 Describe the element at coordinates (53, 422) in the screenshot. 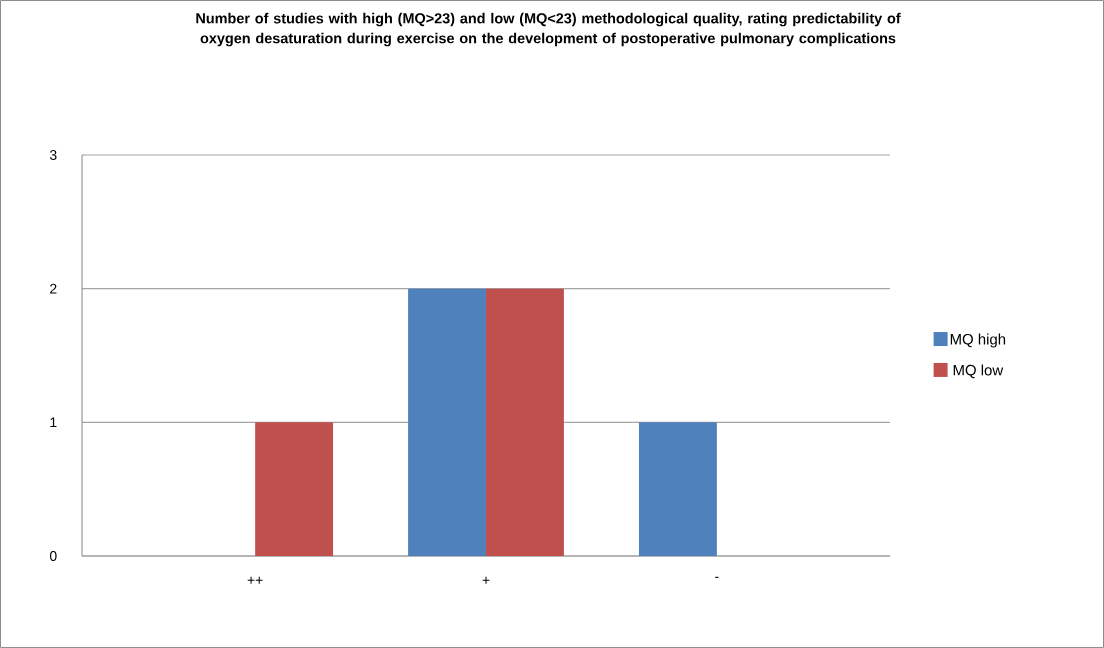

I see `y-tick-label: 1` at that location.